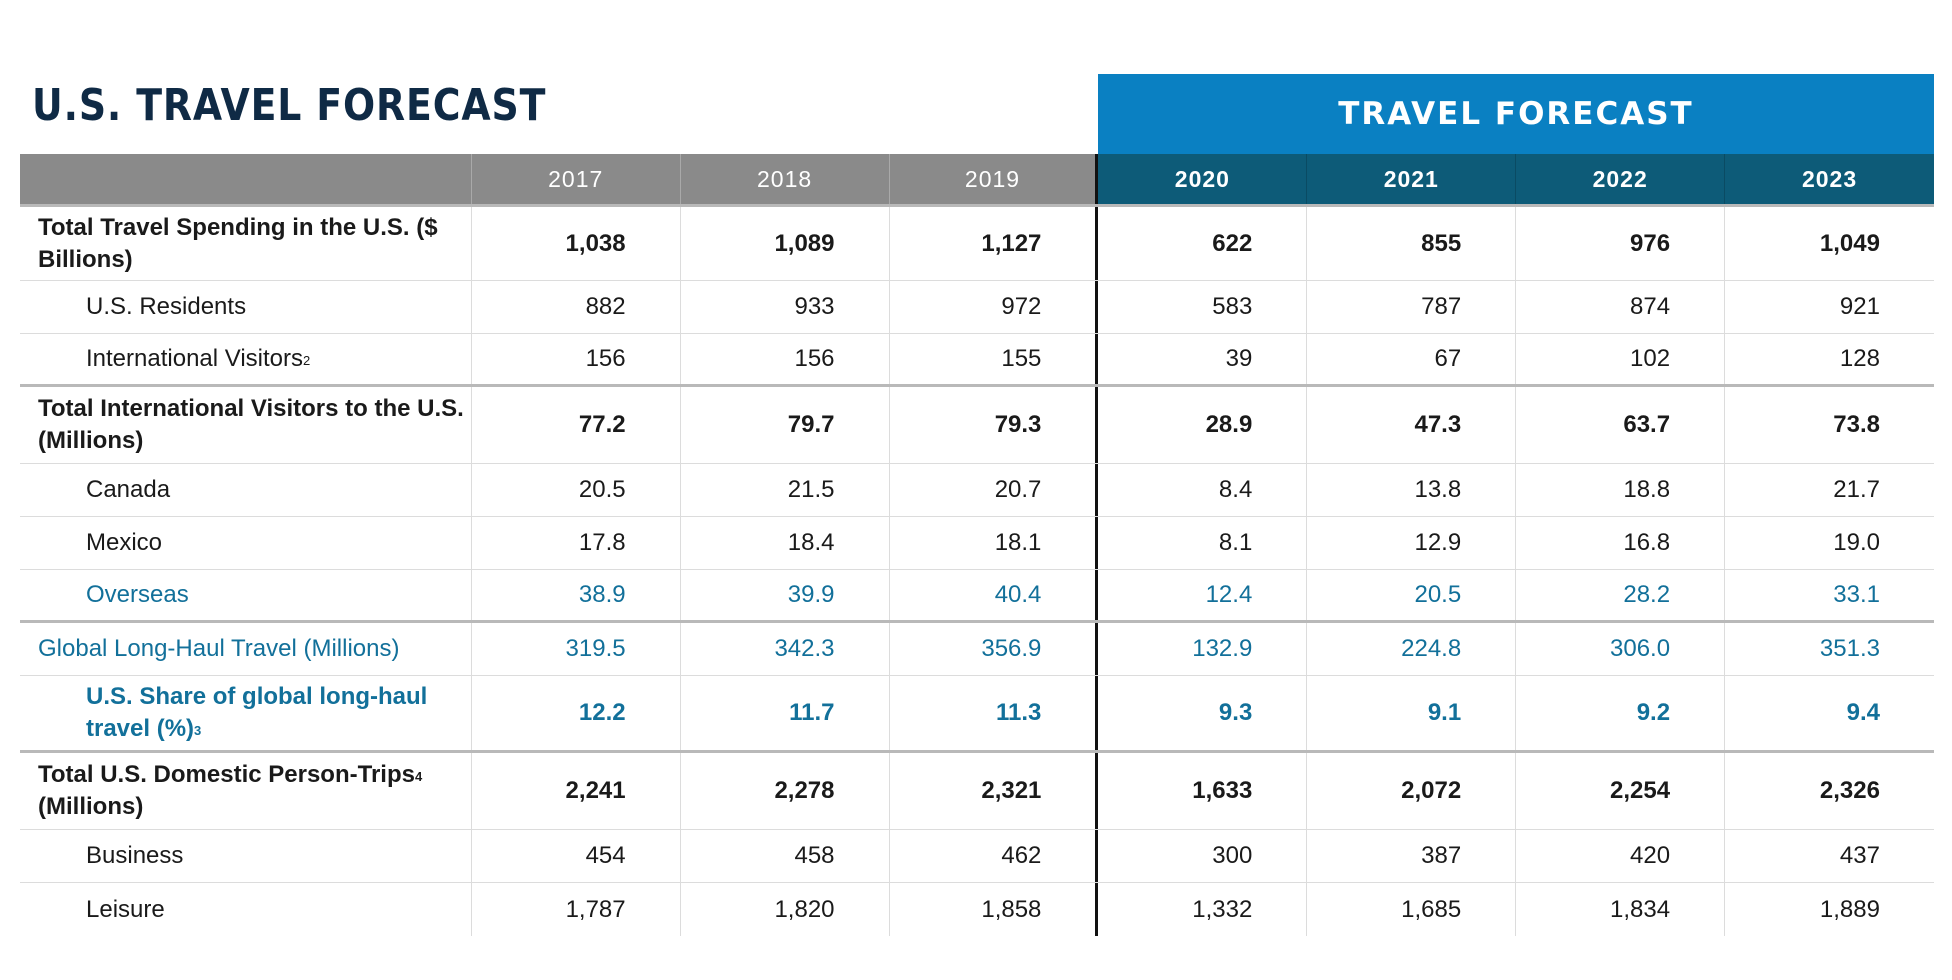  Describe the element at coordinates (785, 791) in the screenshot. I see `cell: 2,278` at that location.